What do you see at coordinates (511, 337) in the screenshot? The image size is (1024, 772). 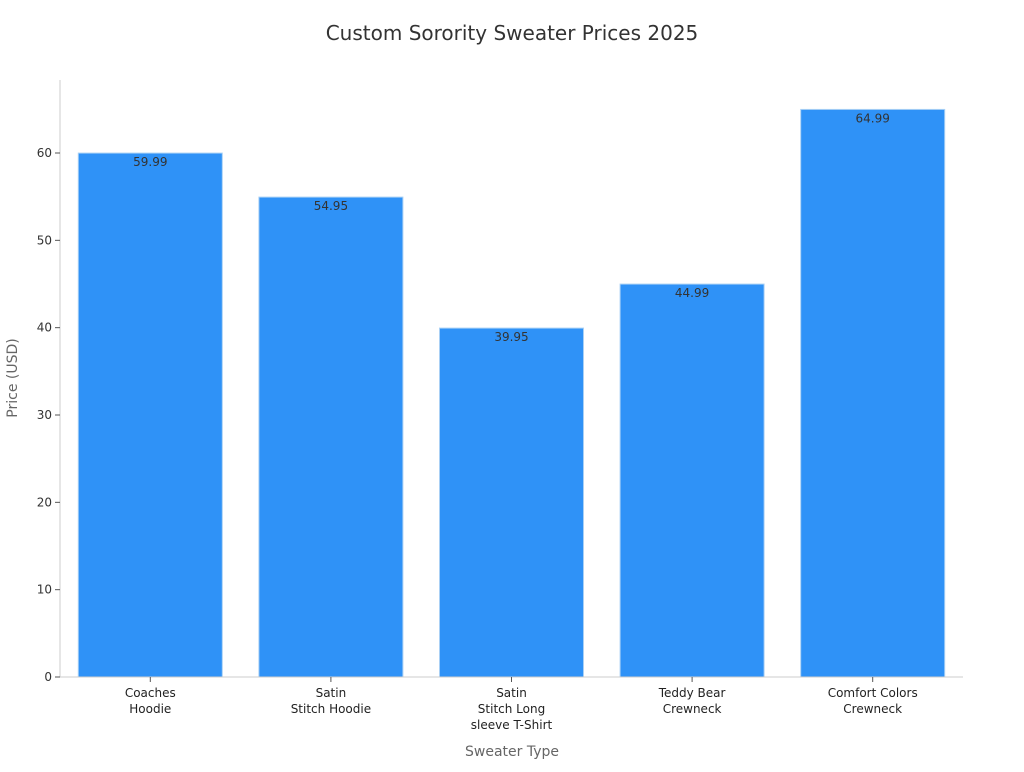 I see `data-label: 39.95` at bounding box center [511, 337].